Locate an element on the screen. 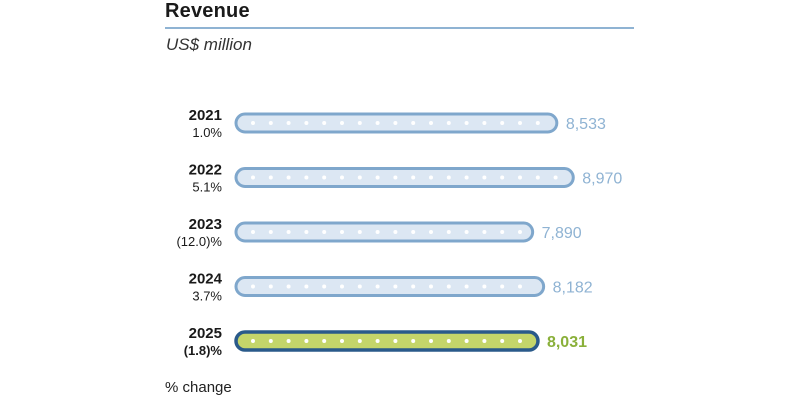 Image resolution: width=800 pixels, height=400 pixels. year-label: 2023 is located at coordinates (205, 224).